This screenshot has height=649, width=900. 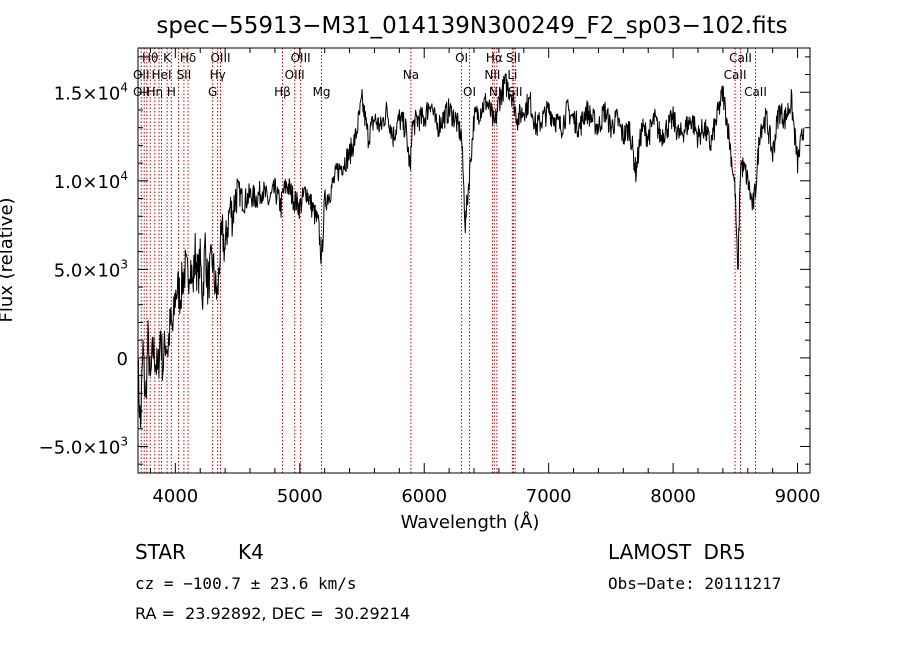 I want to click on star-class: STAR, so click(x=160, y=552).